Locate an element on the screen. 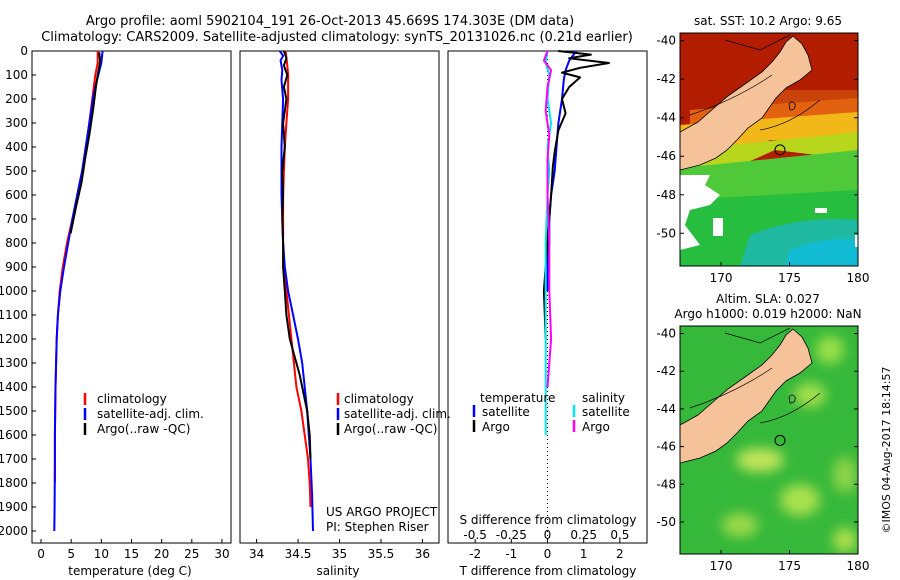  depth-tick-label: 900 is located at coordinates (16, 267).